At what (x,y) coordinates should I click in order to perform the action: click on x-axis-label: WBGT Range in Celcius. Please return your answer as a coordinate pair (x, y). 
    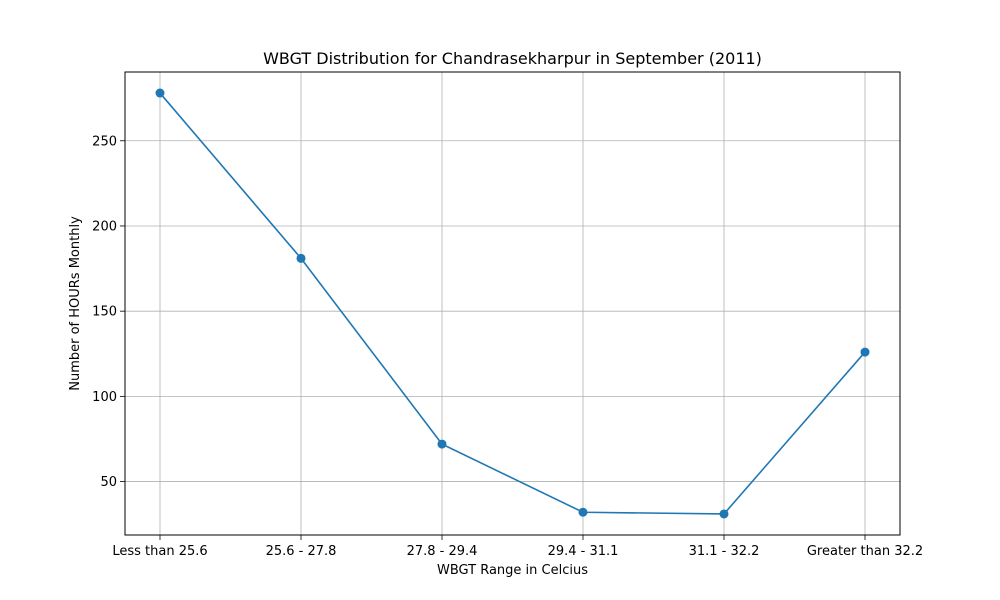
    Looking at the image, I should click on (512, 570).